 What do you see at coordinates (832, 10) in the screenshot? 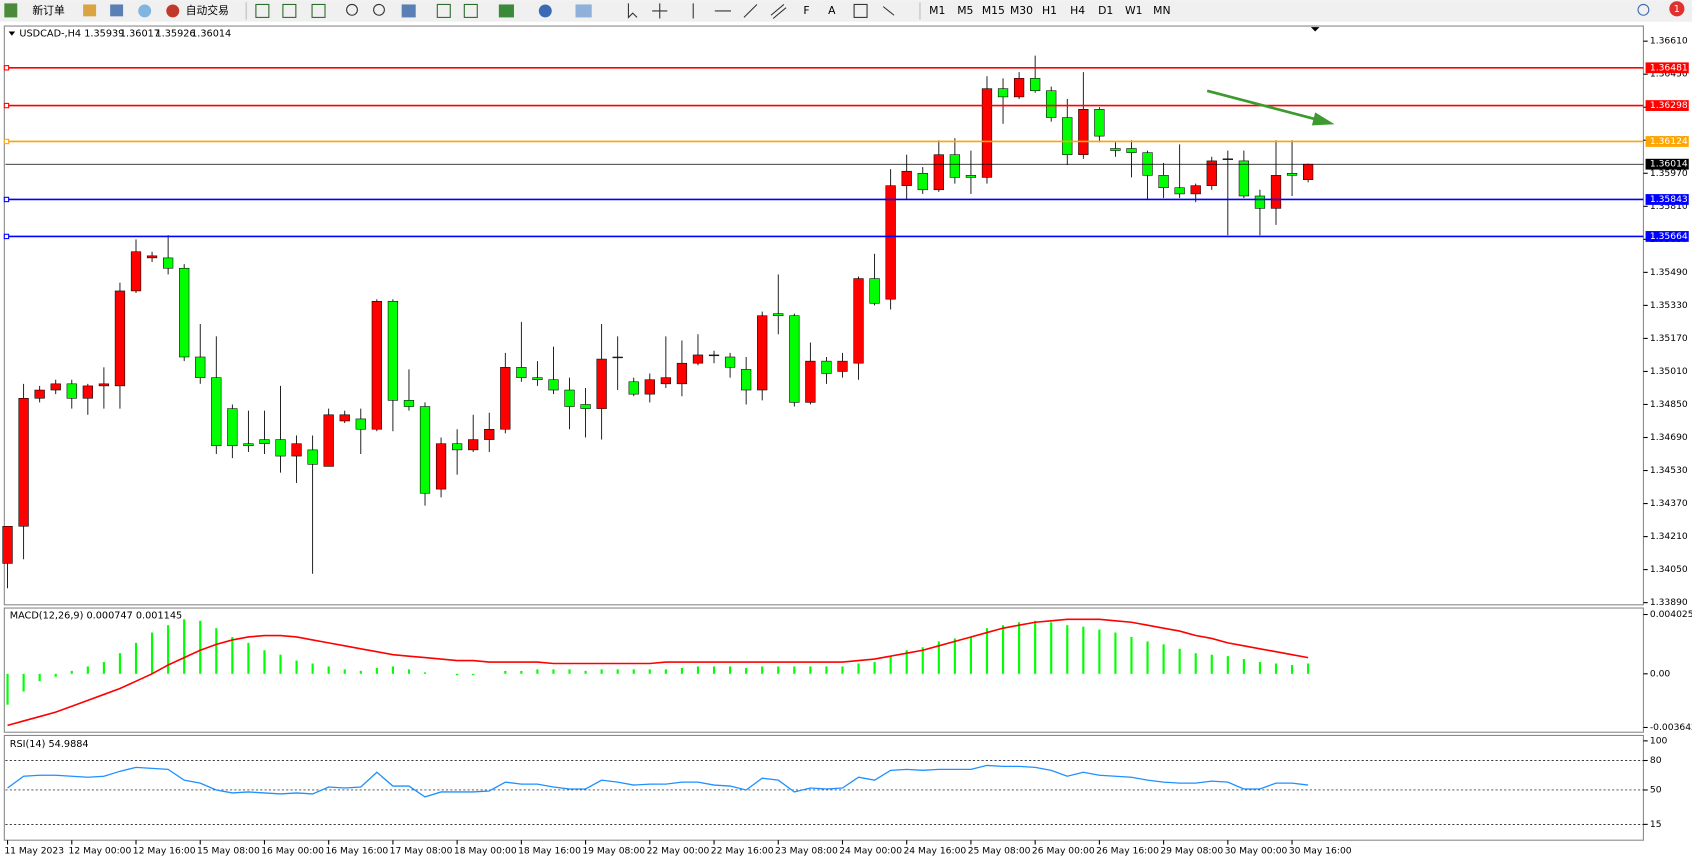
I see `text-button: A` at bounding box center [832, 10].